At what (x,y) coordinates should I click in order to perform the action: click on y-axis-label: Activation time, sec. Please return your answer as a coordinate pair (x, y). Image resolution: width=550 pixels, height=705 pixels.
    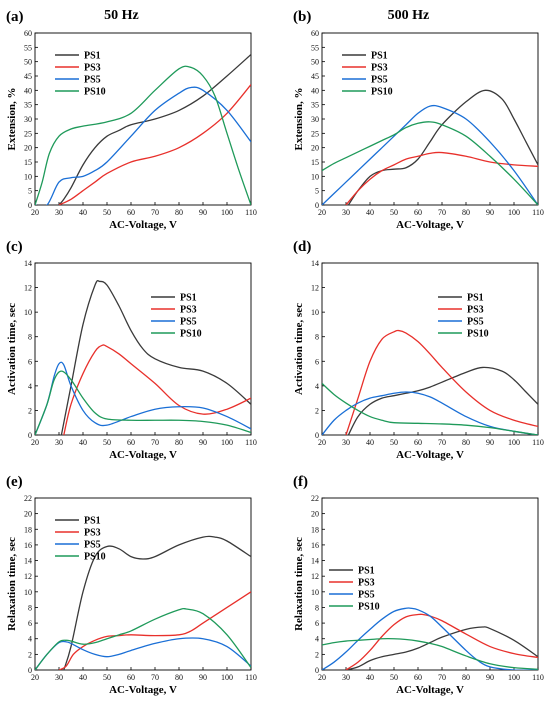
    Looking at the image, I should click on (12, 349).